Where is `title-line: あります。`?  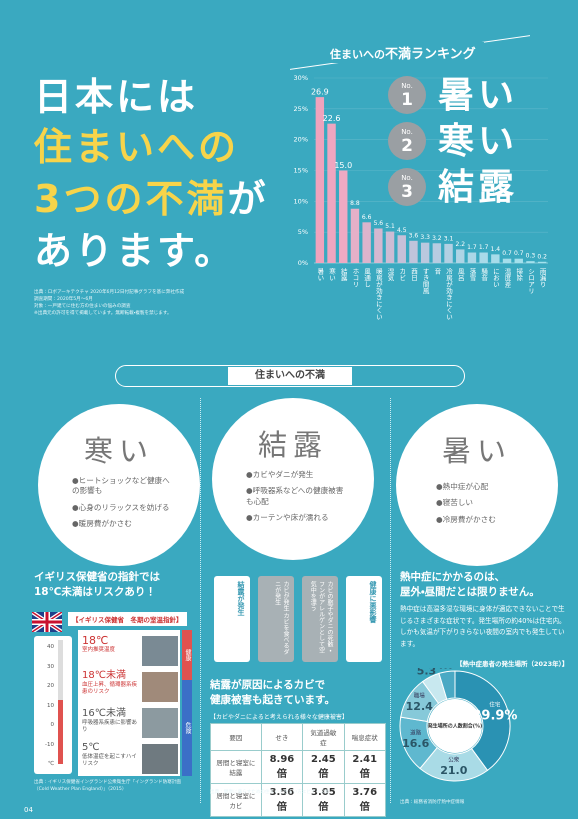 title-line: あります。 is located at coordinates (135, 251).